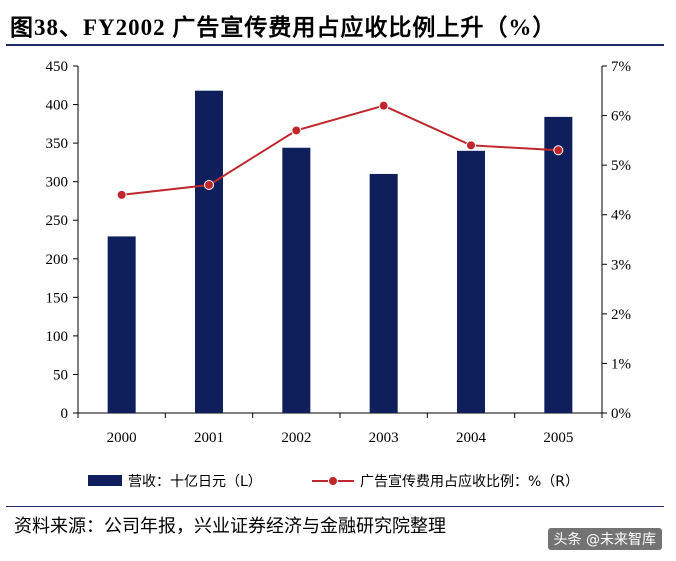 This screenshot has height=561, width=676. What do you see at coordinates (57, 144) in the screenshot?
I see `left-tick-label: 350` at bounding box center [57, 144].